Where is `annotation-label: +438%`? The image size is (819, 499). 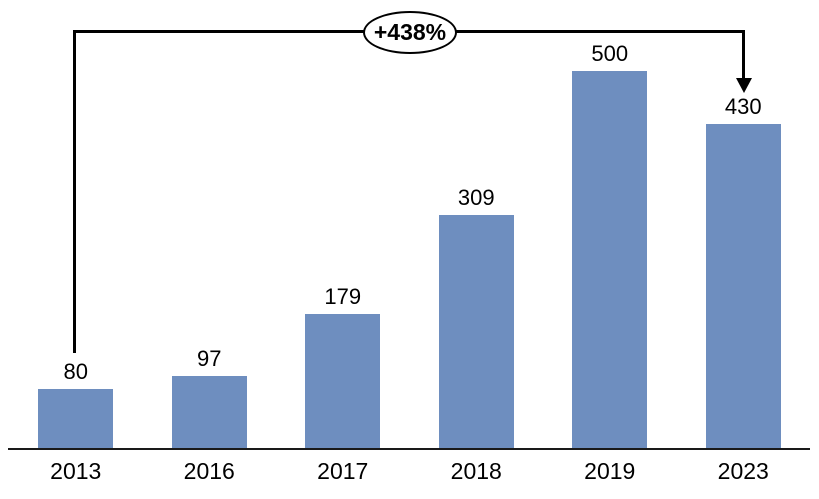
annotation-label: +438% is located at coordinates (410, 32).